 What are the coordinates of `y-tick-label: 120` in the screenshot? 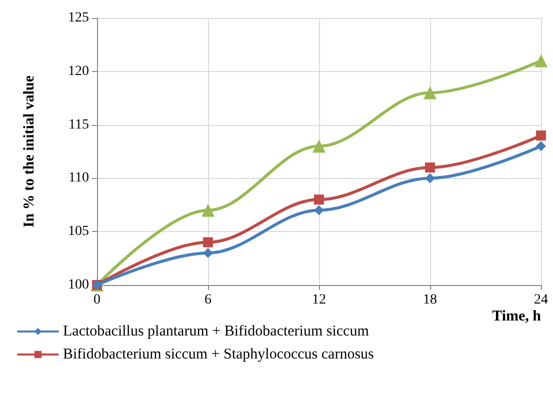 It's located at (78, 71).